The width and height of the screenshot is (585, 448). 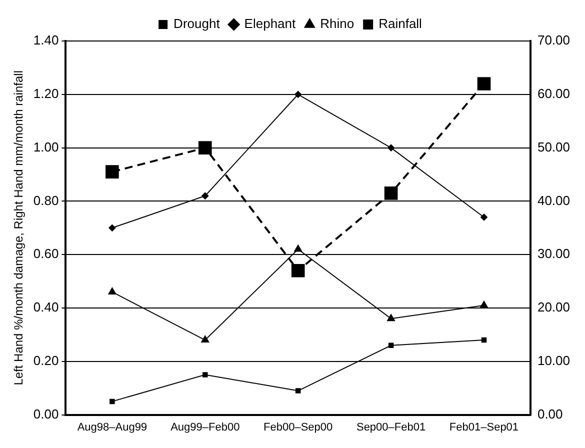 I want to click on x-tick-label: Sep00–Feb01, so click(x=391, y=427).